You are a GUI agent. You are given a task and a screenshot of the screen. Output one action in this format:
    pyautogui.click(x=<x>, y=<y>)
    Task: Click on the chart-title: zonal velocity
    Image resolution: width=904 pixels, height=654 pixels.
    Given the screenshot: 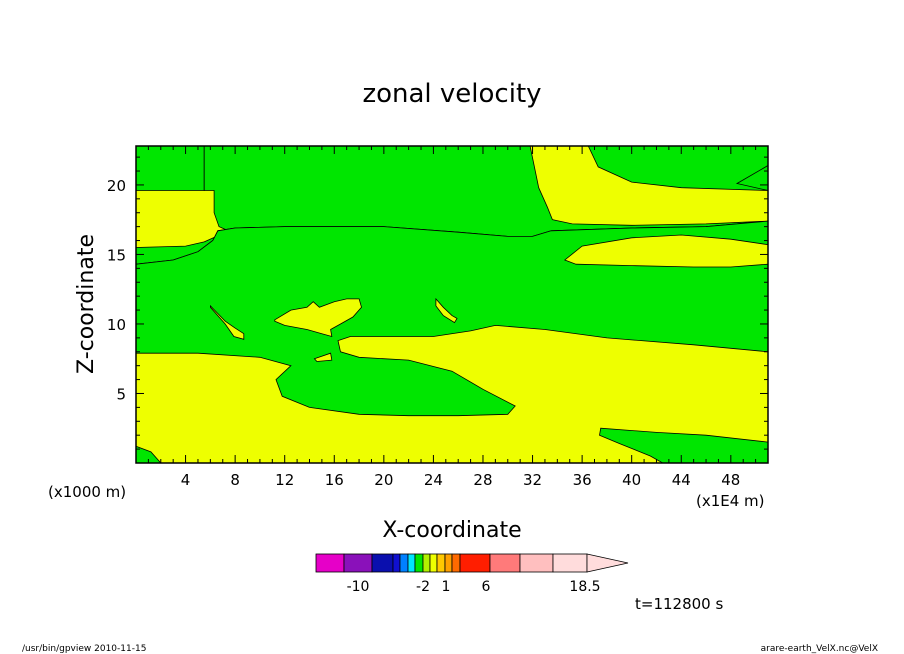 What is the action you would take?
    pyautogui.click(x=451, y=94)
    